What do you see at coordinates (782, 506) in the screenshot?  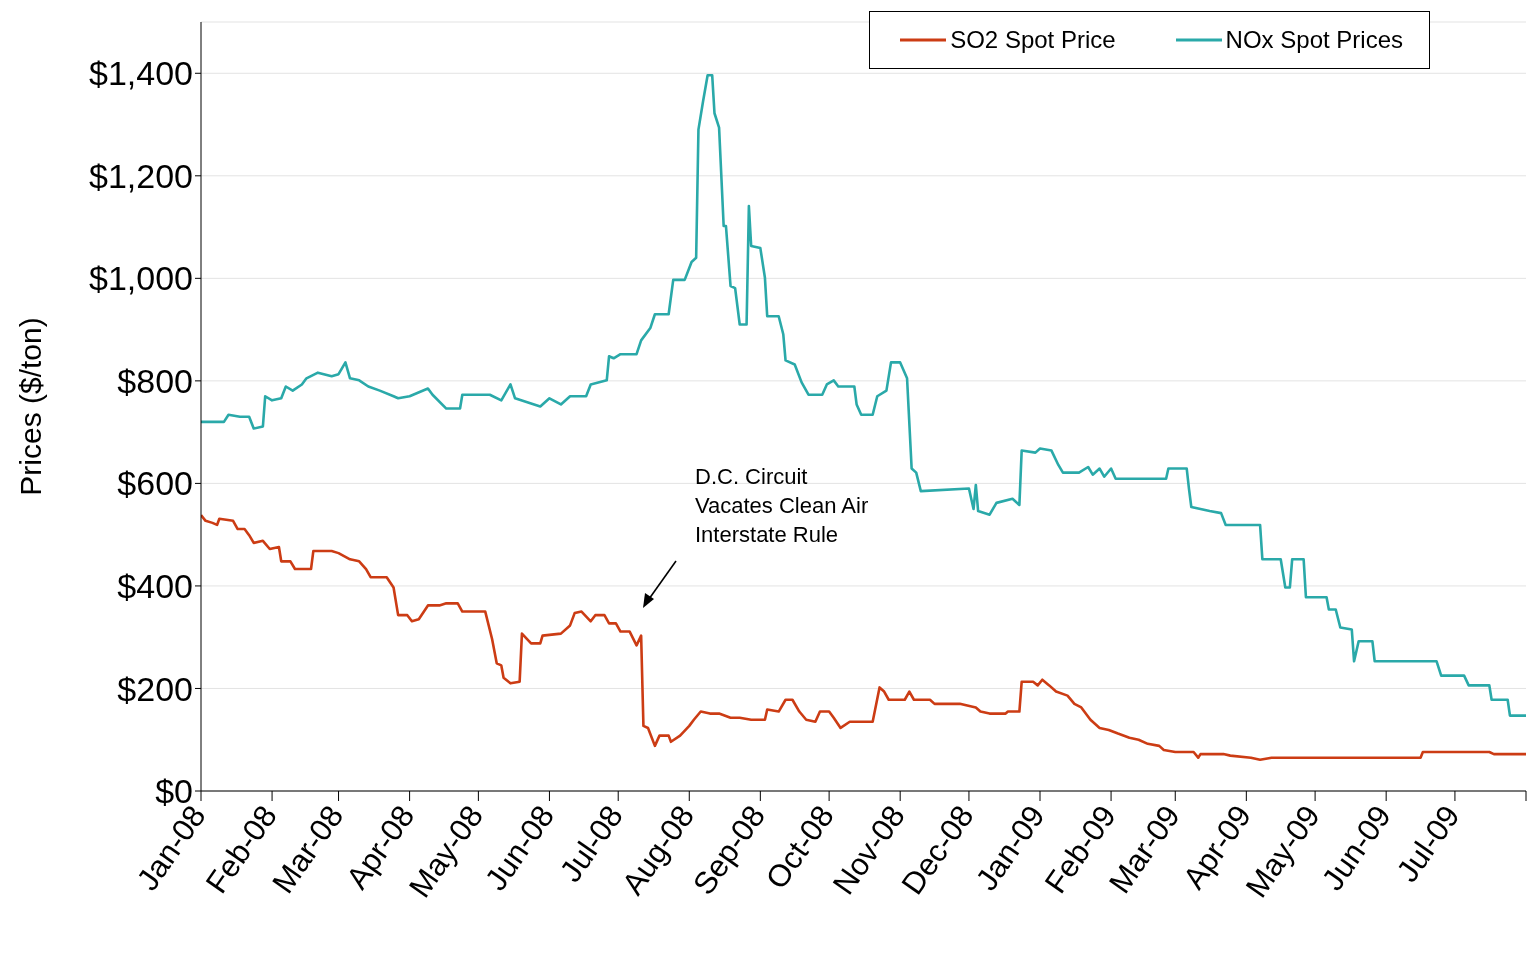 I see `annotation: D.C. Circuit Vacates Clean Air Interstate Rule` at bounding box center [782, 506].